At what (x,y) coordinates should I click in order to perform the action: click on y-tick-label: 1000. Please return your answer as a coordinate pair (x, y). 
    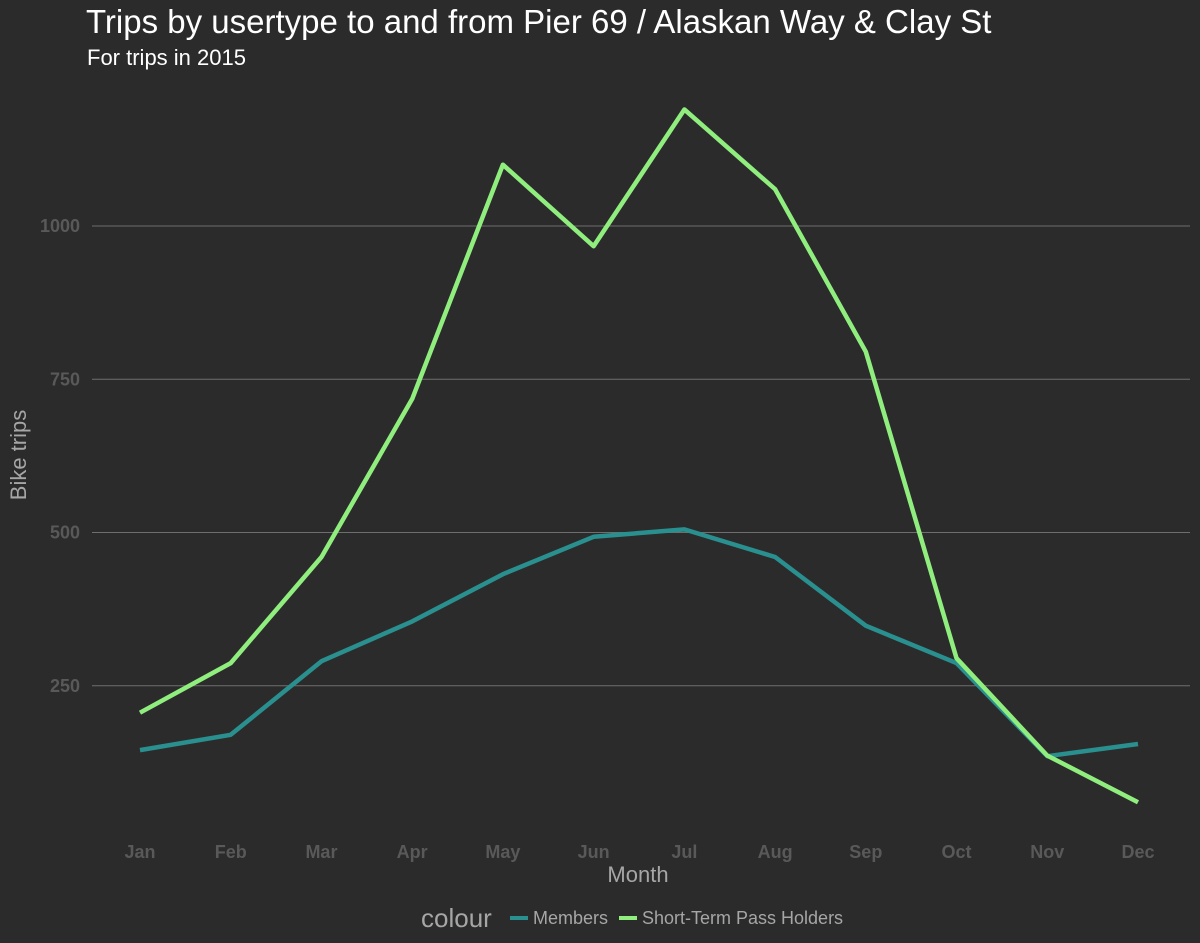
    Looking at the image, I should click on (60, 226).